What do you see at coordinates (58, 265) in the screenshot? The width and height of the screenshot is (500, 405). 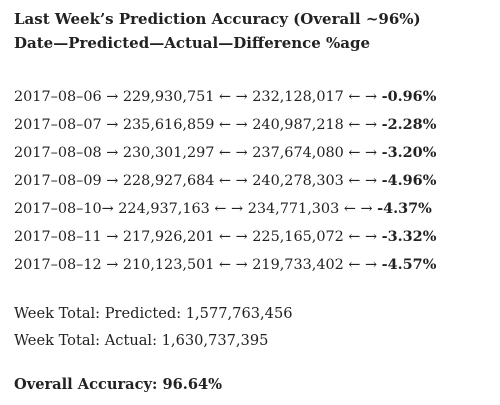 I see `row-date: 2017–08–12` at bounding box center [58, 265].